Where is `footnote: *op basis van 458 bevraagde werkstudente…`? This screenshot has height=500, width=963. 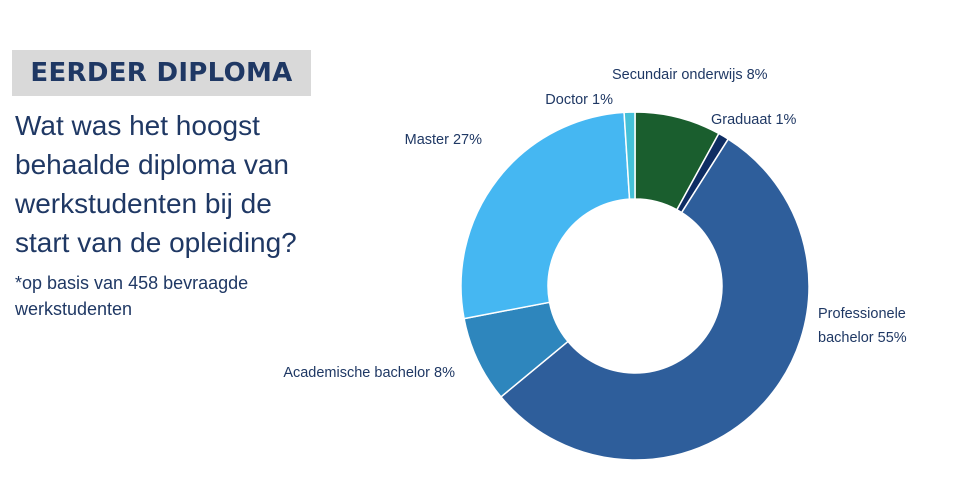 footnote: *op basis van 458 bevraagde werkstudente… is located at coordinates (132, 296).